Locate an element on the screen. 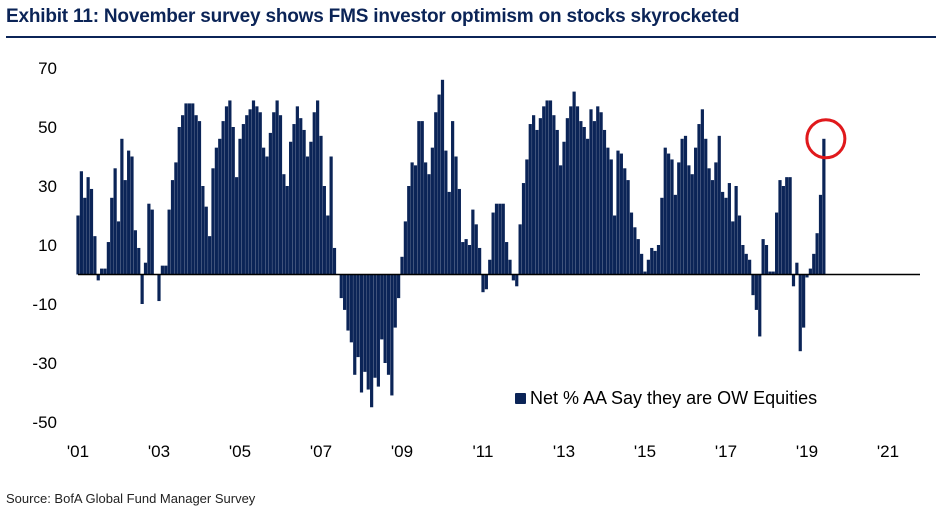 The width and height of the screenshot is (942, 524). y-tick-label: 10 is located at coordinates (47, 245).